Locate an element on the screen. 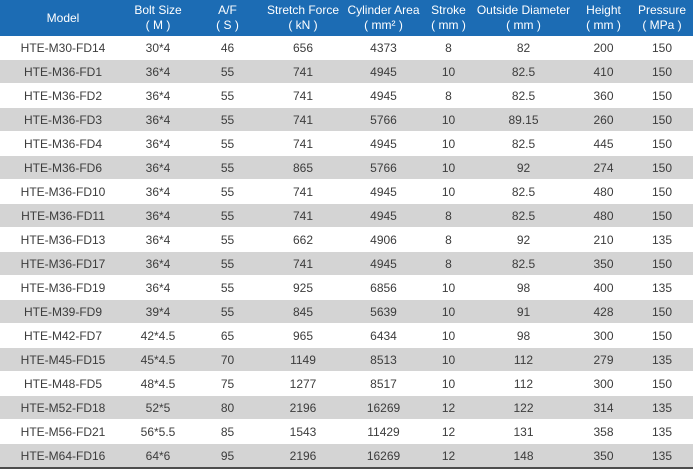 The image size is (693, 469). cell-height: 210 is located at coordinates (603, 239).